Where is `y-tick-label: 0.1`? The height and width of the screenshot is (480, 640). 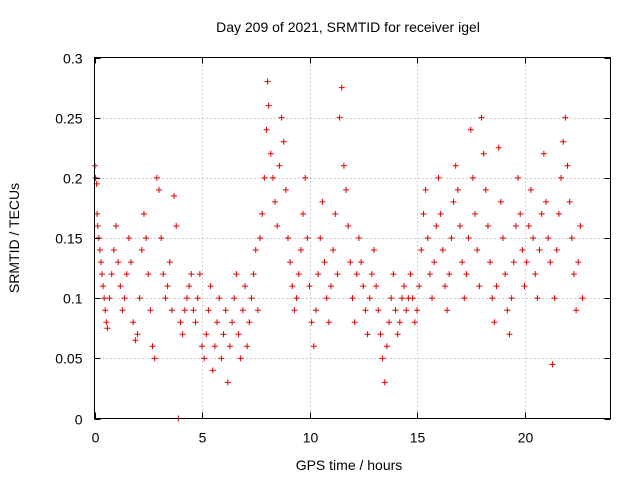 y-tick-label: 0.1 is located at coordinates (73, 299).